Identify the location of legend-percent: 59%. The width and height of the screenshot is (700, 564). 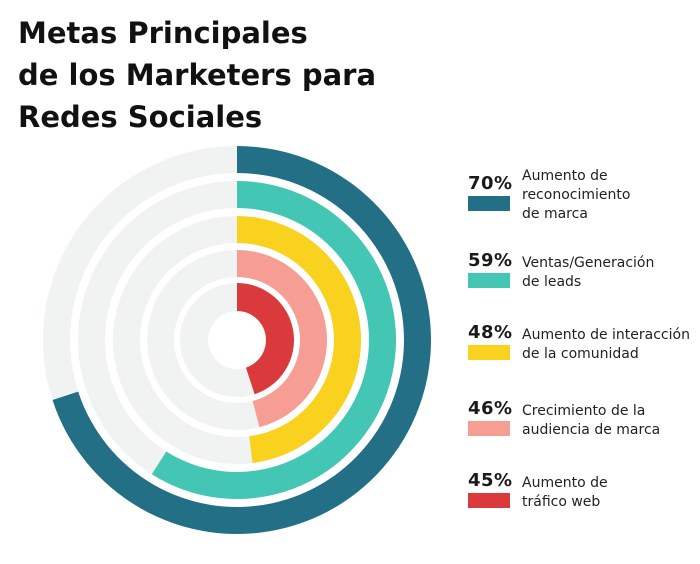
(490, 260).